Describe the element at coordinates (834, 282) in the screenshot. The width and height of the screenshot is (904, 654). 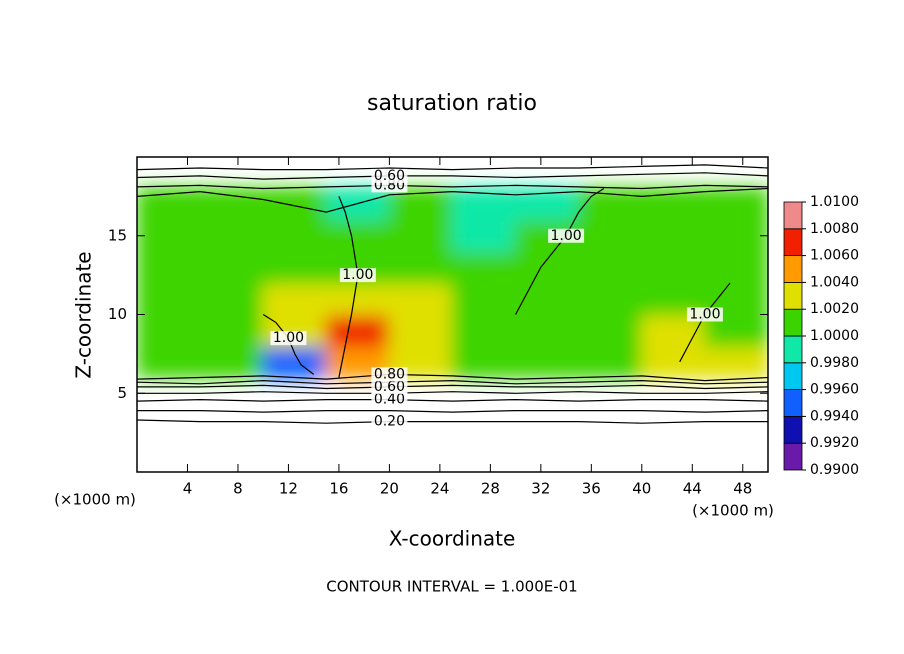
I see `colorbar-label: 1.0040` at that location.